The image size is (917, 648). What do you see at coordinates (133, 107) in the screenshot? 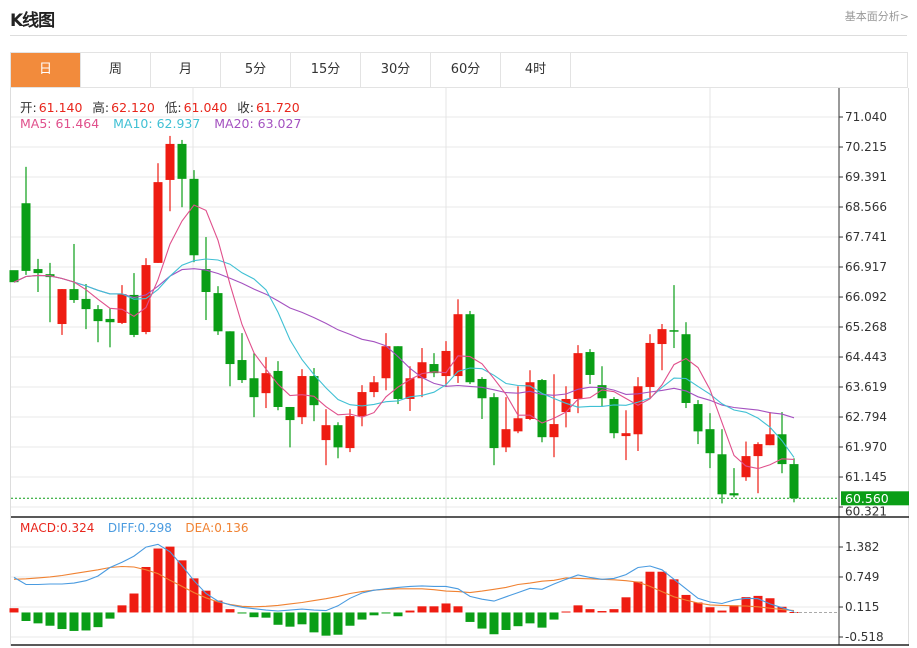
I see `high-value: 62.120` at bounding box center [133, 107].